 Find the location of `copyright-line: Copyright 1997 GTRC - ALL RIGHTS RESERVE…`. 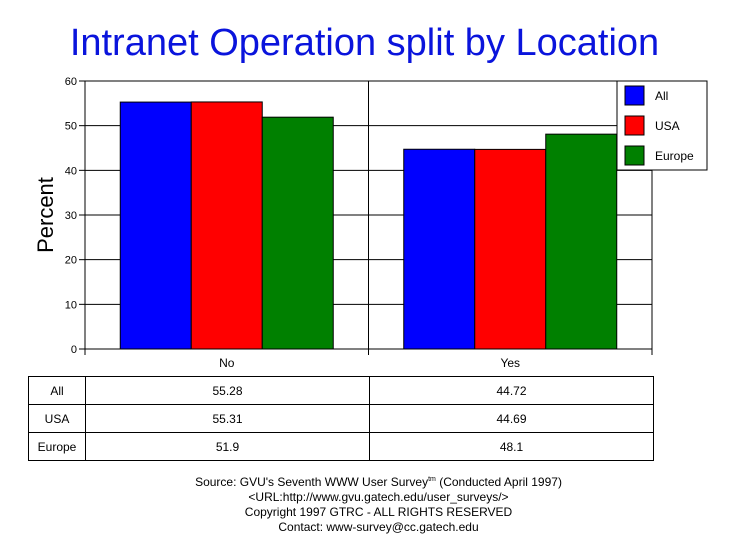

copyright-line: Copyright 1997 GTRC - ALL RIGHTS RESERVE… is located at coordinates (378, 512).